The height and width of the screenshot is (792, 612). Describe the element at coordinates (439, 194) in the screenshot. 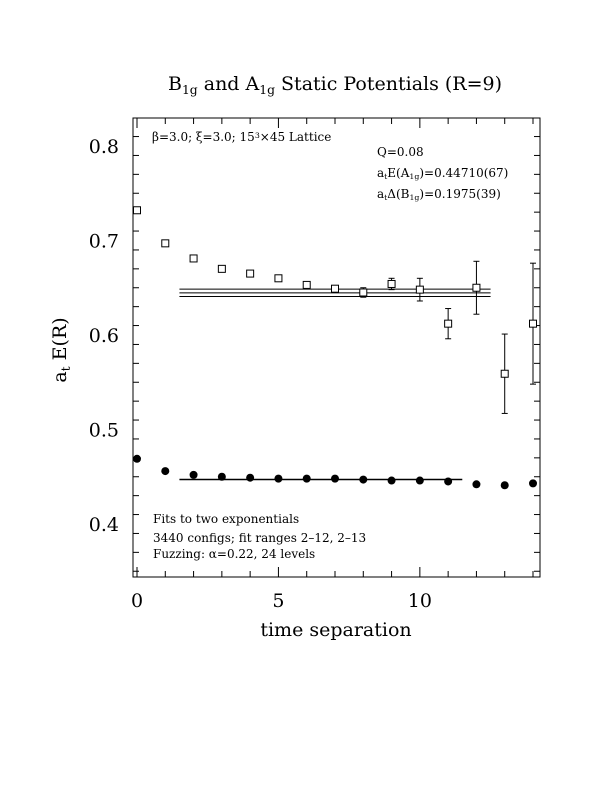

I see `gap-annotation: atΔ(B1g)=0.1975(39)` at that location.